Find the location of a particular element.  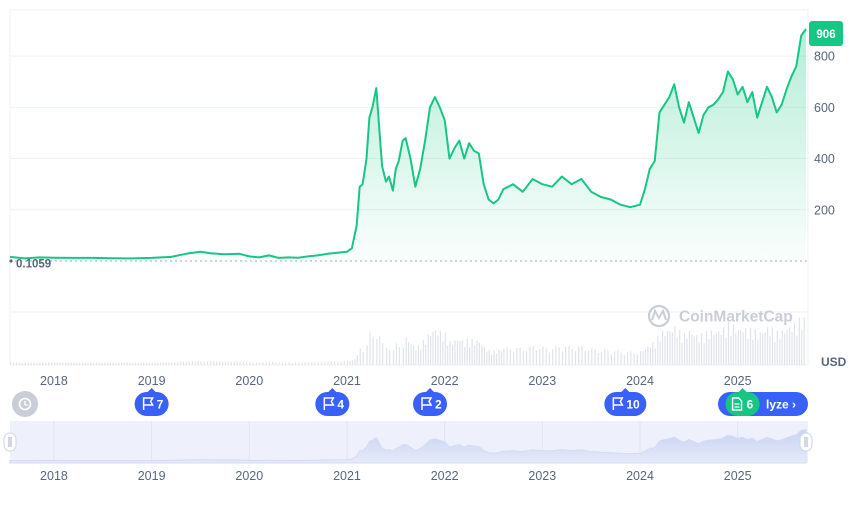

x-tick-label: 2019 is located at coordinates (152, 381).